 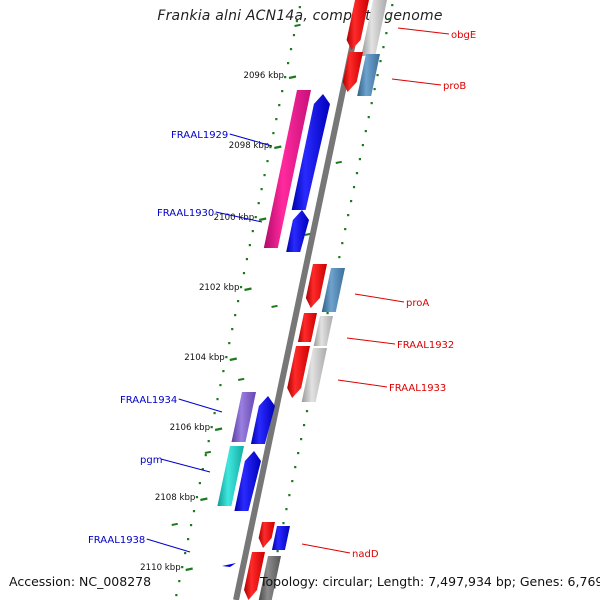 I want to click on tick-label: 2100 kbp, so click(x=234, y=218).